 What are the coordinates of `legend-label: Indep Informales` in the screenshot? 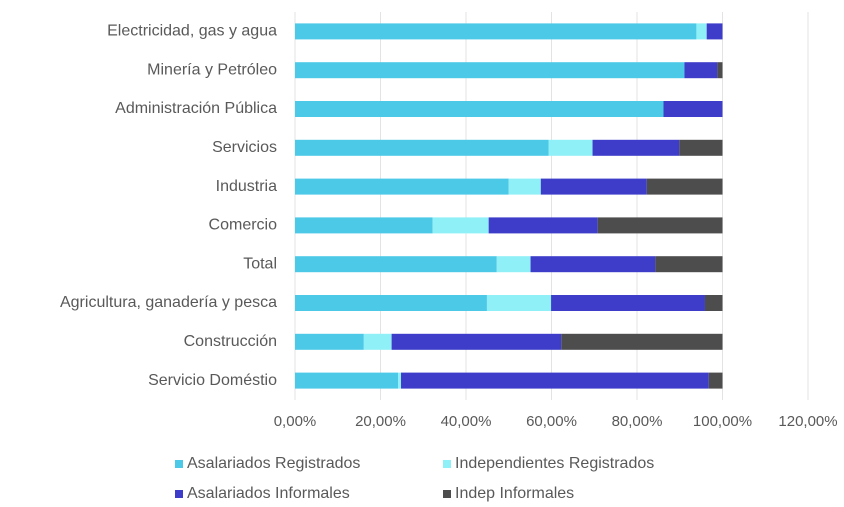 It's located at (514, 493).